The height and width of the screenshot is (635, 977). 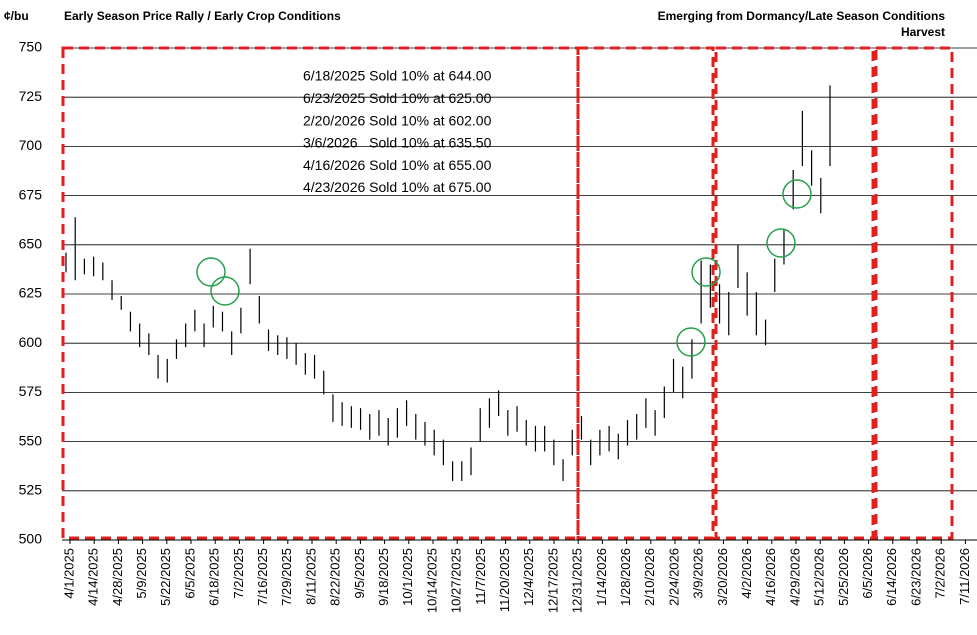 What do you see at coordinates (770, 577) in the screenshot?
I see `x-tick-label: 4/16/2026` at bounding box center [770, 577].